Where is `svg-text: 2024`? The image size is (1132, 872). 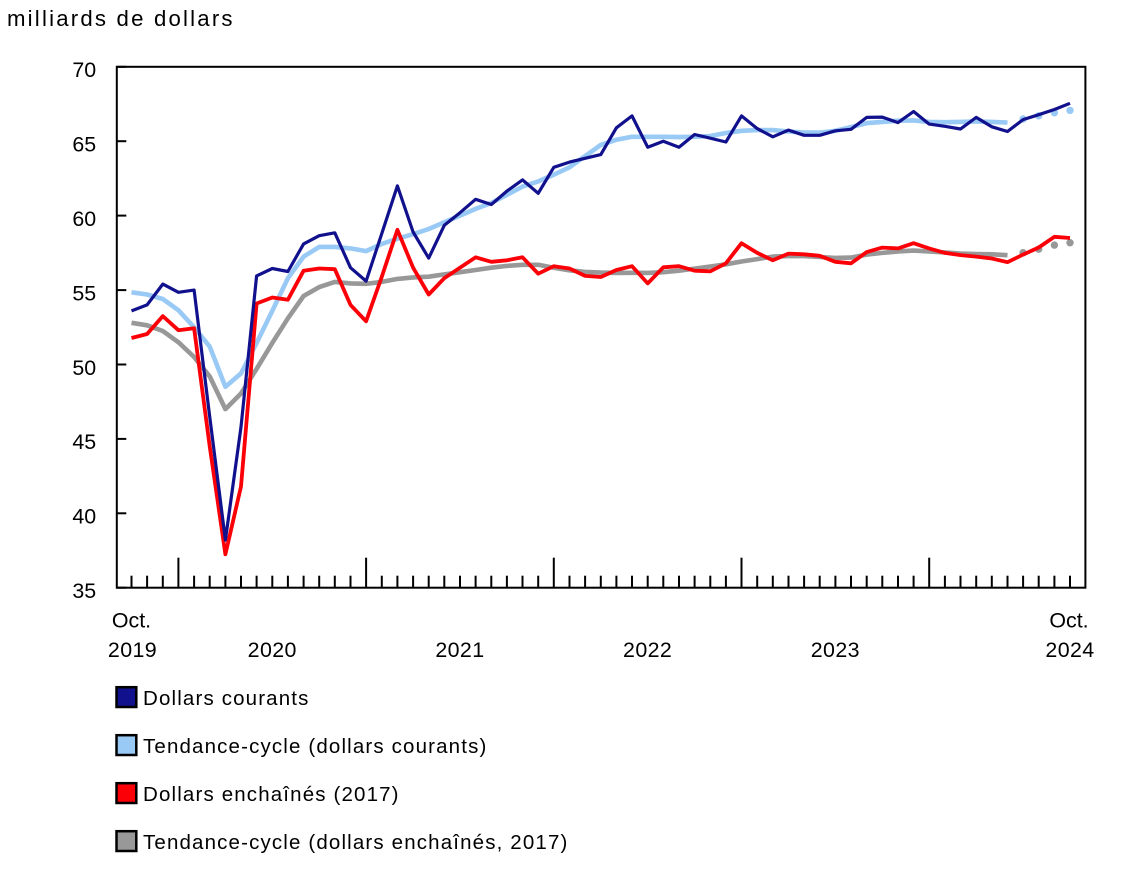
svg-text: 2024 is located at coordinates (1069, 650).